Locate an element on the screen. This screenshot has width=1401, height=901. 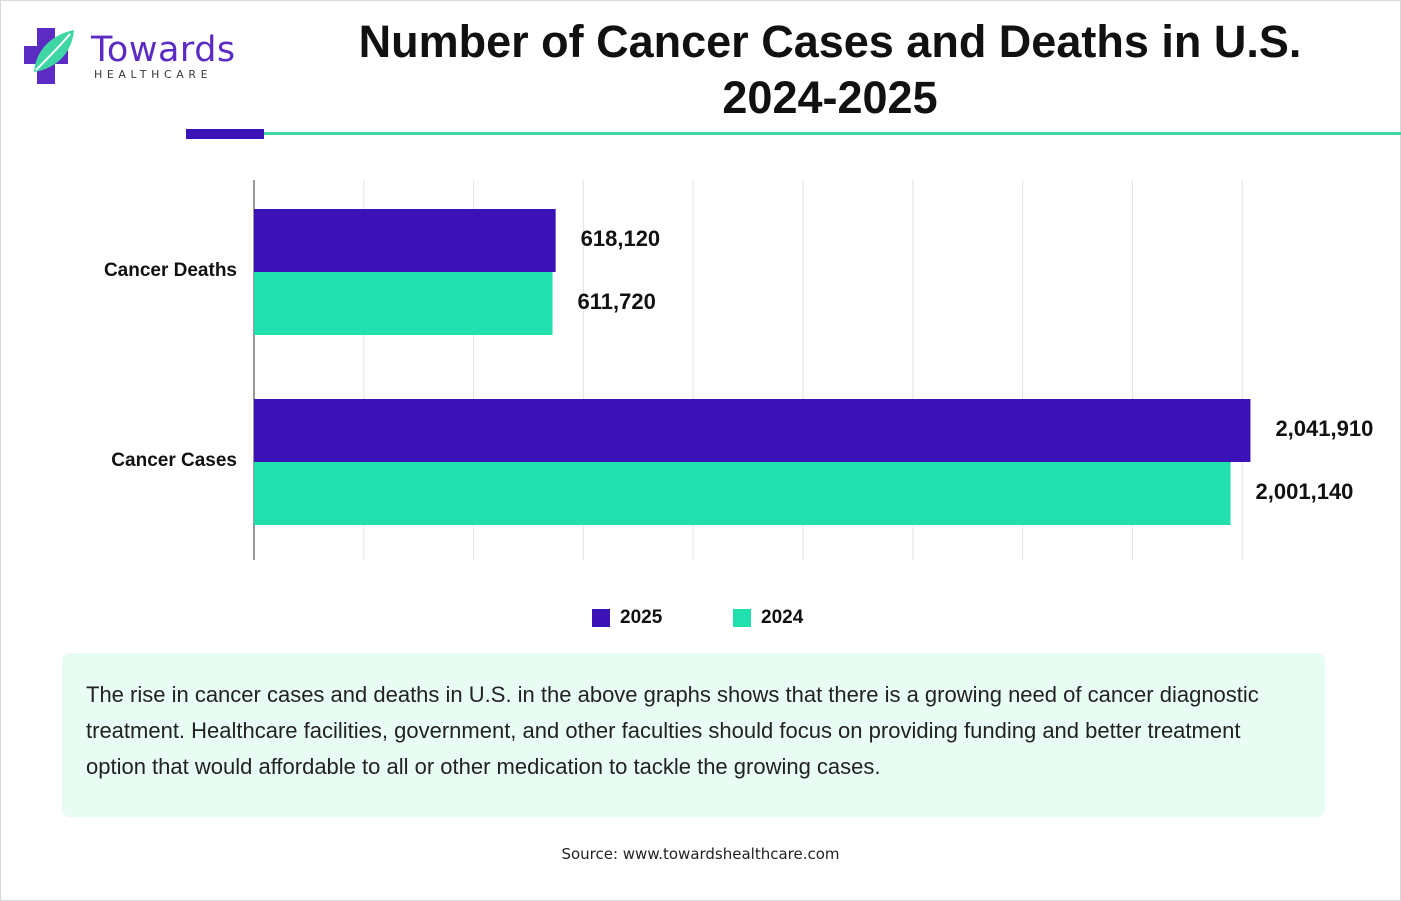
legend-swatch-2024 is located at coordinates (742, 618).